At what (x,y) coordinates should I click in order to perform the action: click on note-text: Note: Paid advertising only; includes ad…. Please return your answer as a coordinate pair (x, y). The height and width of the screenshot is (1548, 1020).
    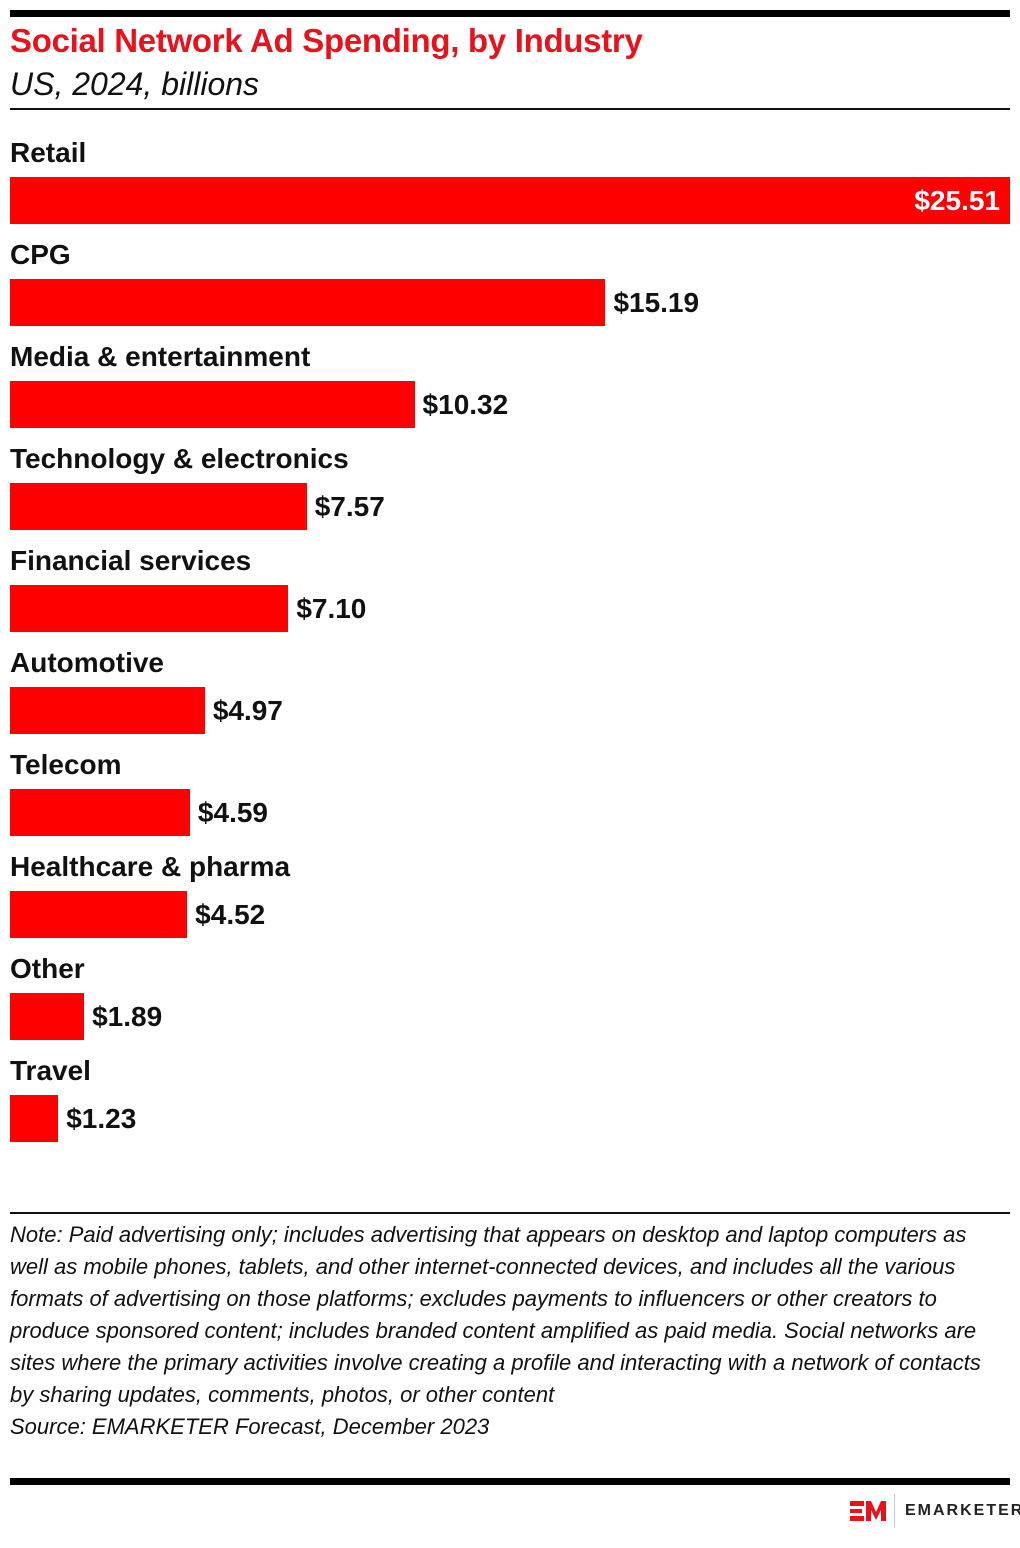
    Looking at the image, I should click on (495, 1314).